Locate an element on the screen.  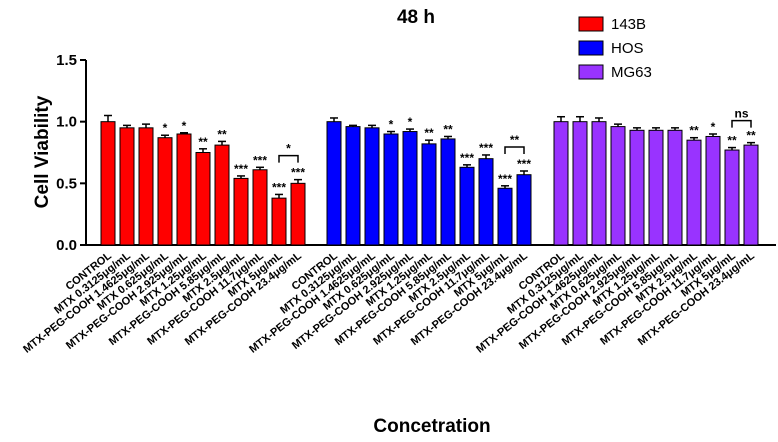
legend-label-HOS: HOS is located at coordinates (627, 48).